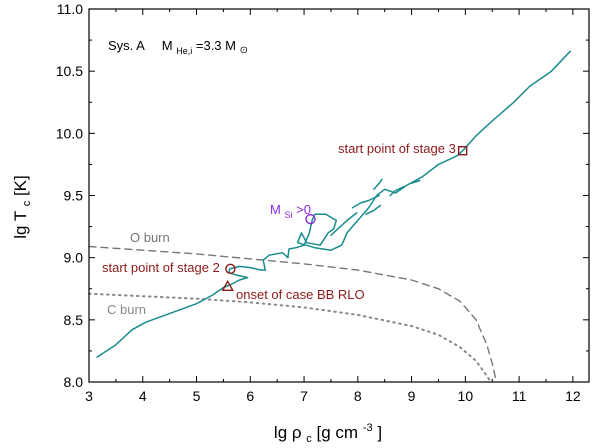  What do you see at coordinates (74, 258) in the screenshot?
I see `y-tick-label: 9.0` at bounding box center [74, 258].